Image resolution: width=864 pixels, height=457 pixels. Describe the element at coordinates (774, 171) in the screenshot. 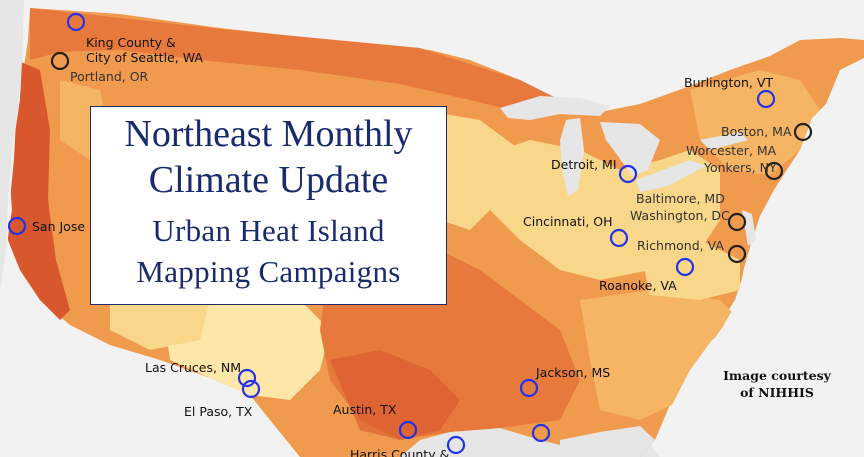

I see `marker-yonkers` at that location.